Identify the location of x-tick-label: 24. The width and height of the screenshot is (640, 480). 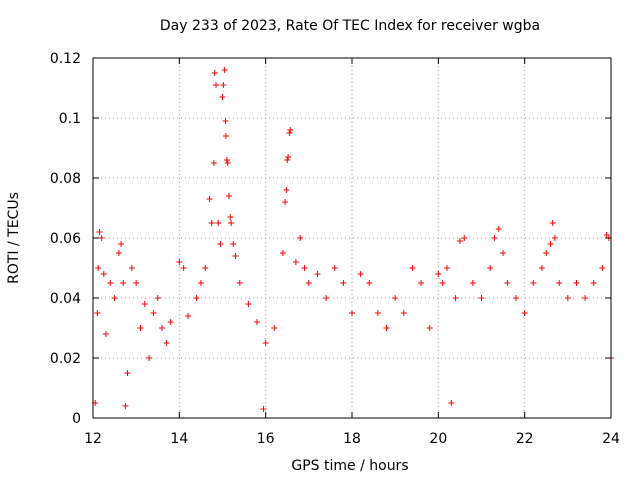
(611, 439).